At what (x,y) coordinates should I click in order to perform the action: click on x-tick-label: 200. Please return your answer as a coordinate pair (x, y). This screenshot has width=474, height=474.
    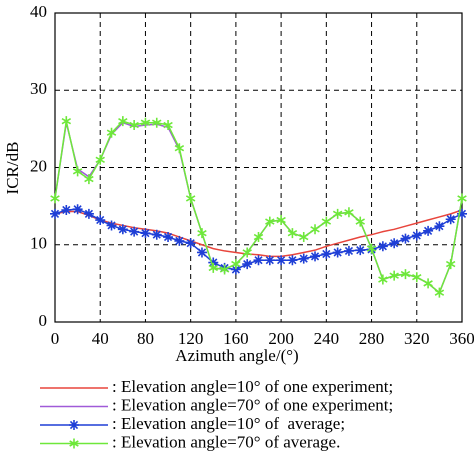
    Looking at the image, I should click on (281, 338).